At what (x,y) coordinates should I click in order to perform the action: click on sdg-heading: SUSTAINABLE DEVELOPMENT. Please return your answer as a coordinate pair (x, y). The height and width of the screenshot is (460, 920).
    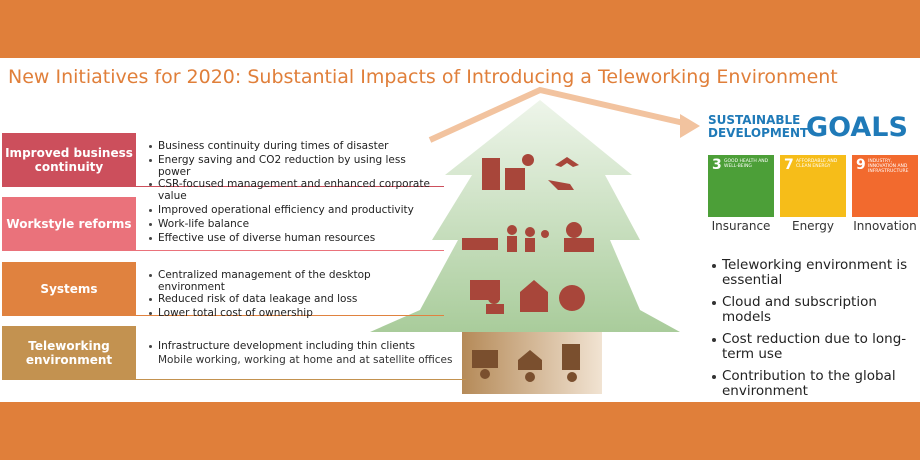
    Looking at the image, I should click on (758, 126).